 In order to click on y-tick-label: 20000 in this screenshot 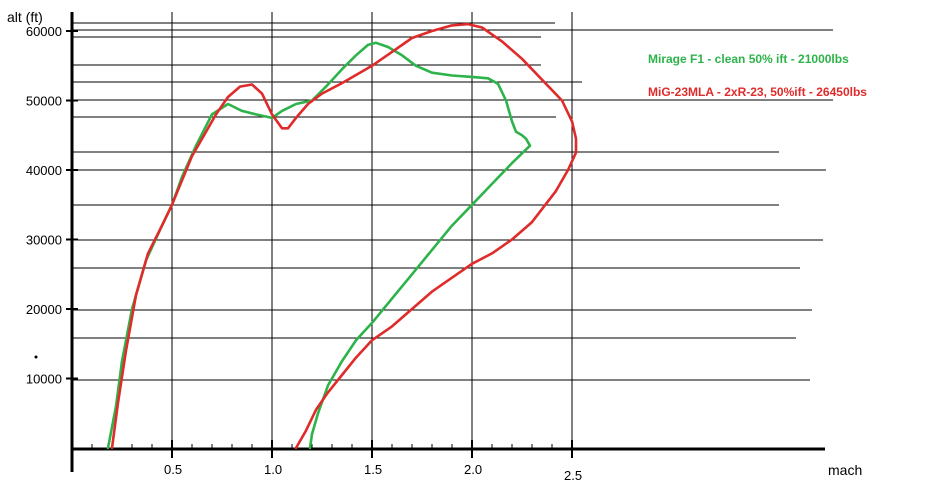, I will do `click(44, 309)`.